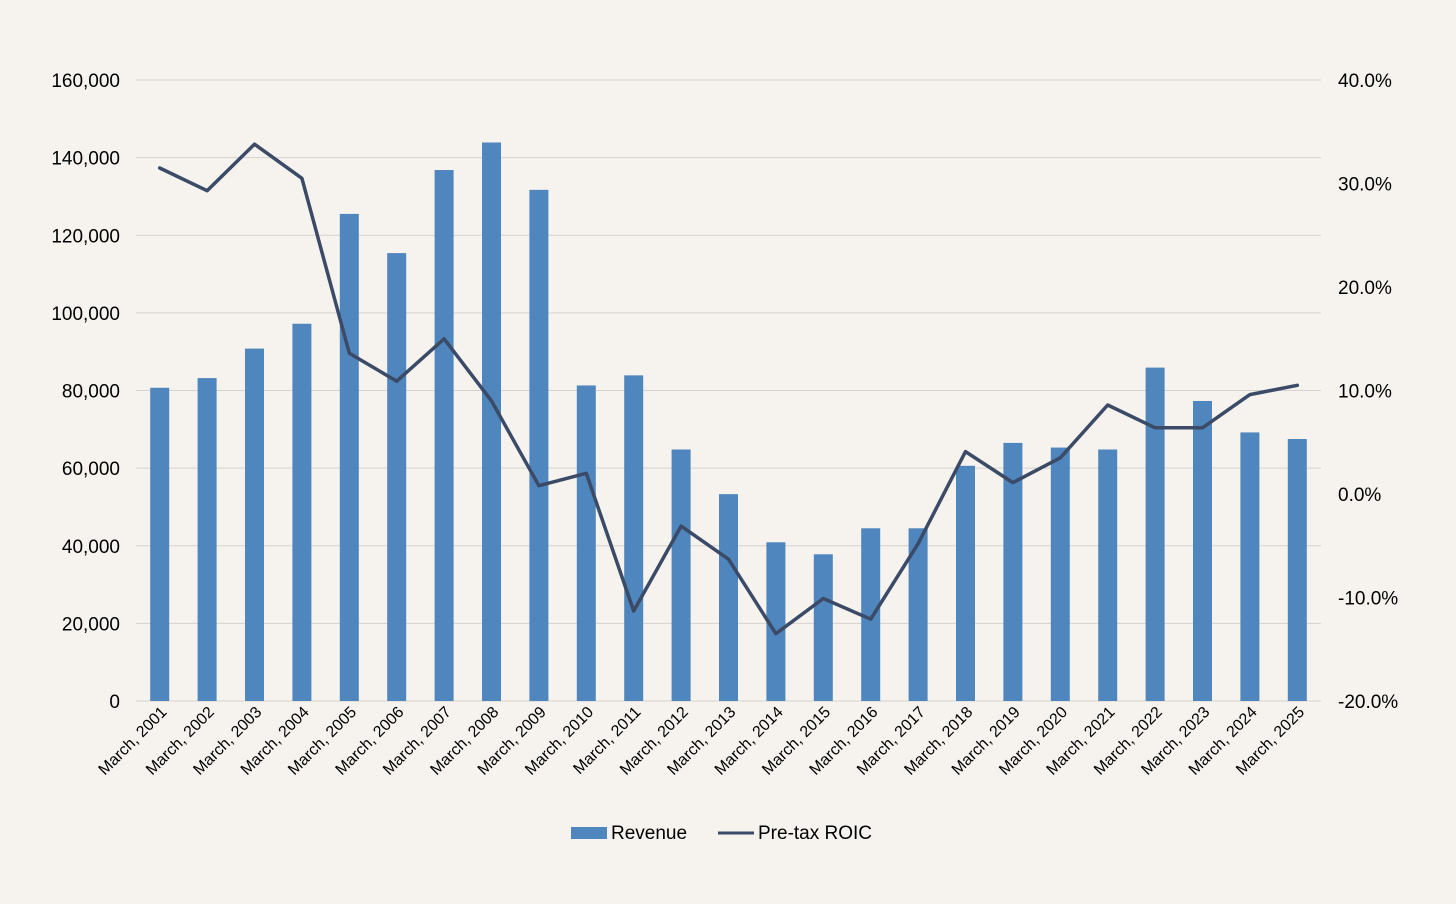  What do you see at coordinates (91, 469) in the screenshot?
I see `left-axis-tick-label: 60,000` at bounding box center [91, 469].